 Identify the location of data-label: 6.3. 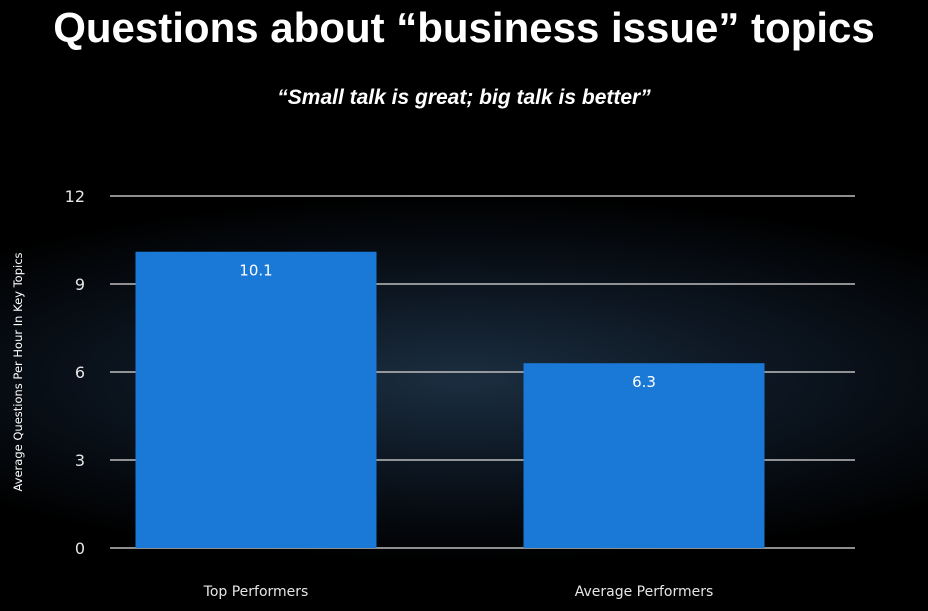
(644, 382).